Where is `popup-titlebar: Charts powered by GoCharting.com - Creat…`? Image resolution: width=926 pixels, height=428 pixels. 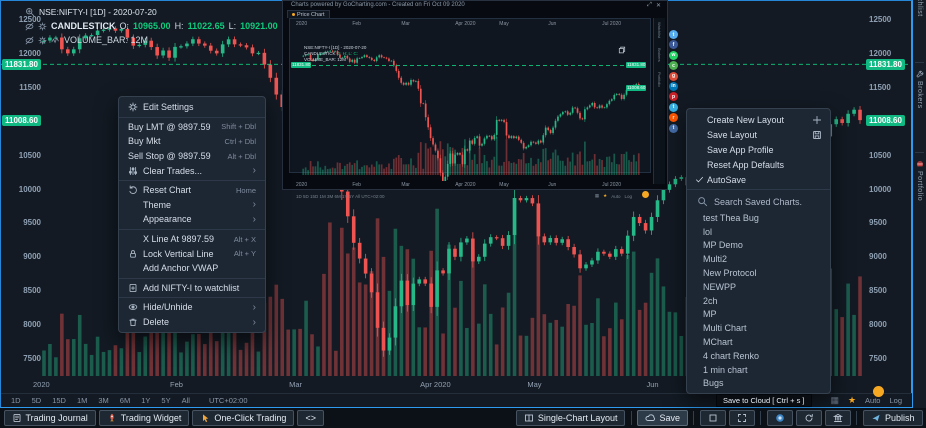 popup-titlebar: Charts powered by GoCharting.com - Creat… is located at coordinates (378, 5).